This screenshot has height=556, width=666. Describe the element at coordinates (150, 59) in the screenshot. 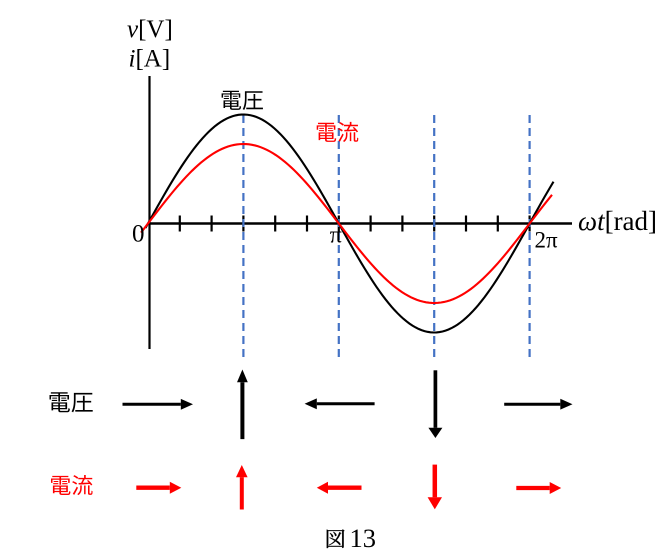

I see `svg-text: i[A]` at that location.